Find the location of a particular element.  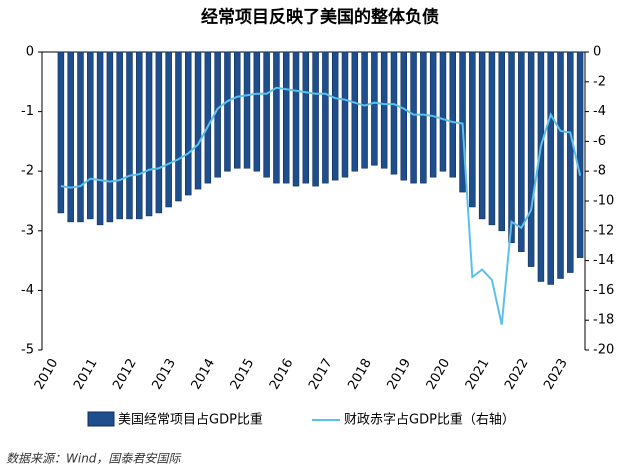

x-tick-label: 2022 is located at coordinates (517, 374).